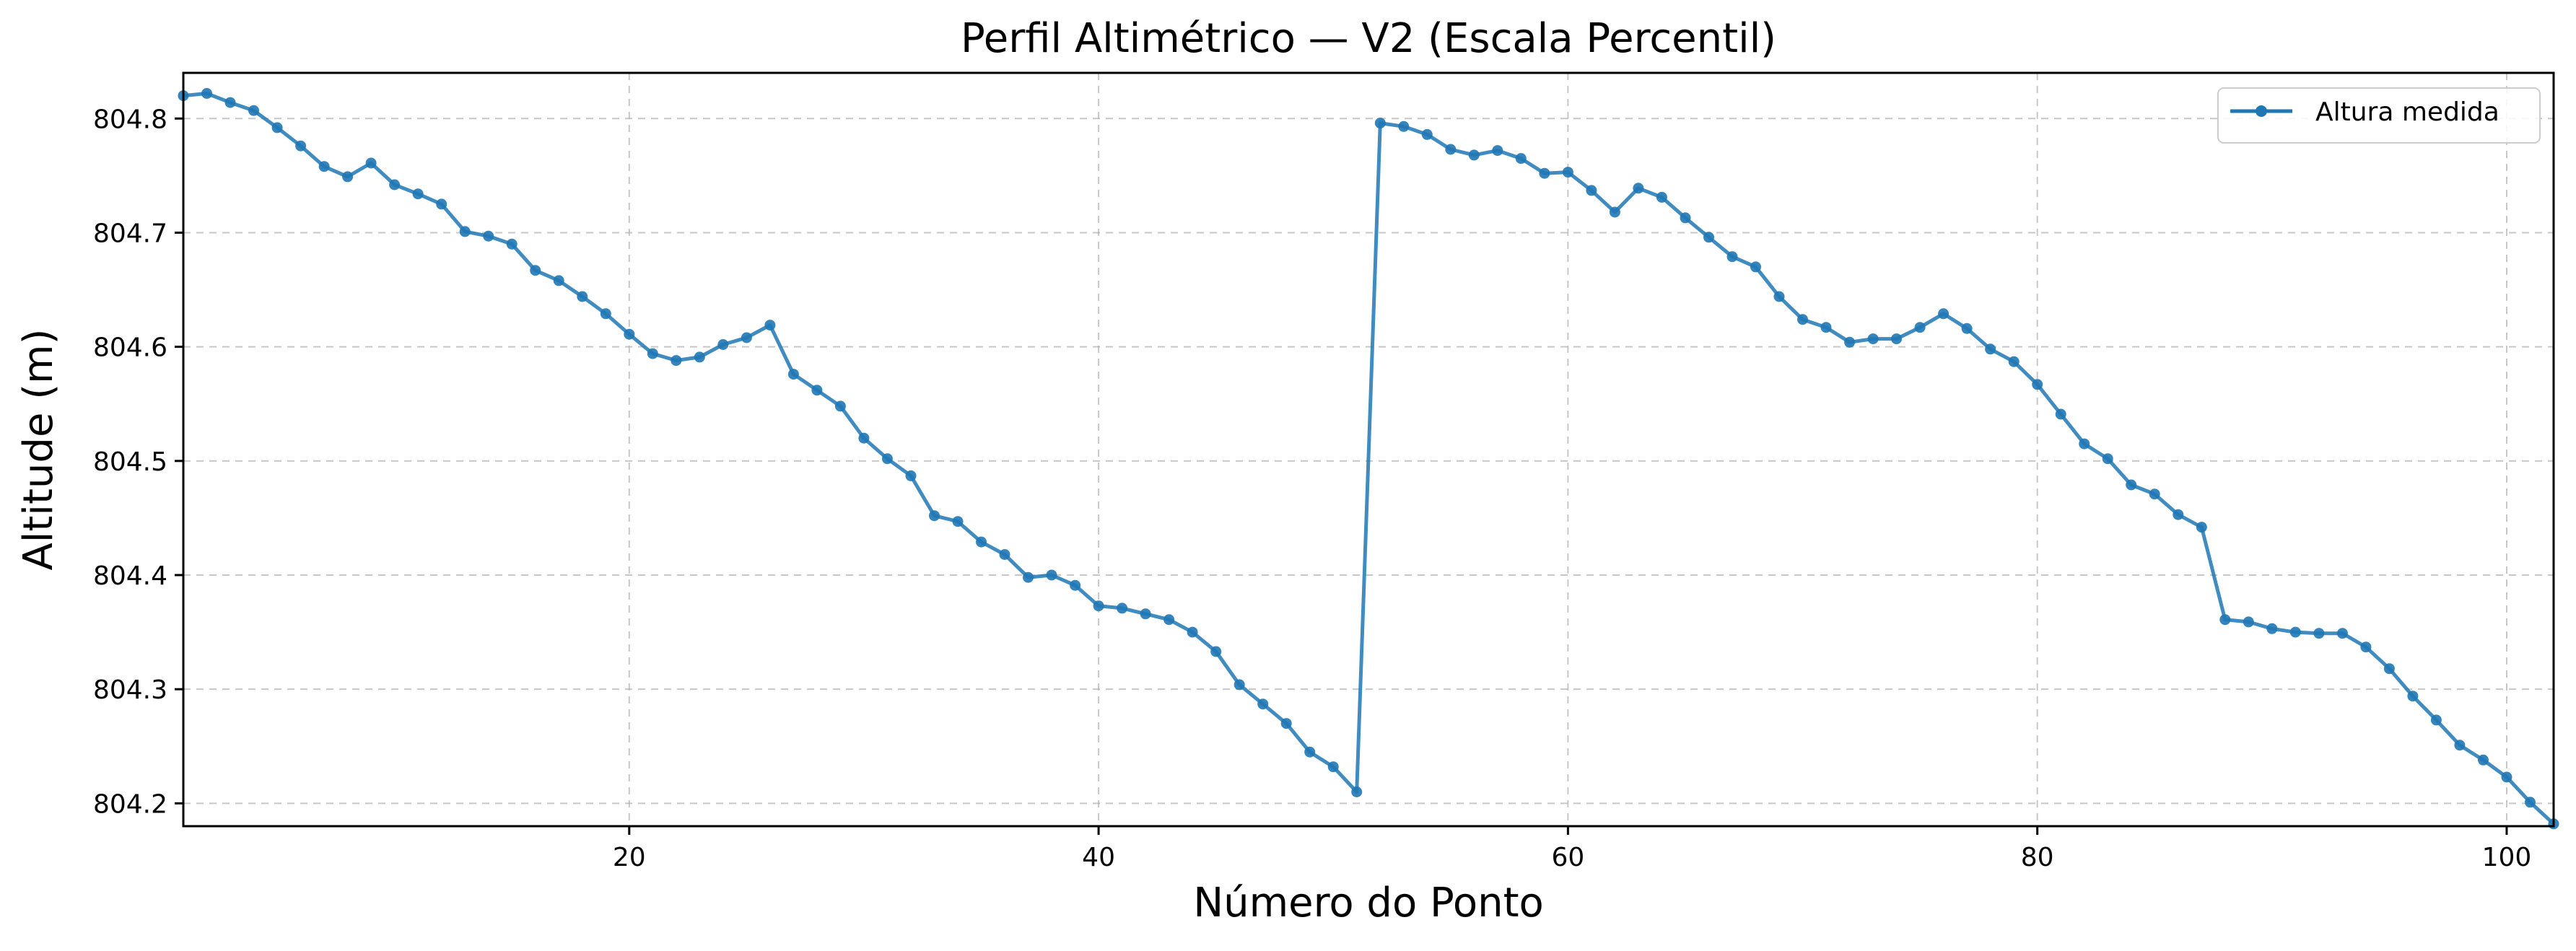 Image resolution: width=2576 pixels, height=951 pixels. I want to click on x-axis-ticks: 20 40 60 80 100, so click(1572, 849).